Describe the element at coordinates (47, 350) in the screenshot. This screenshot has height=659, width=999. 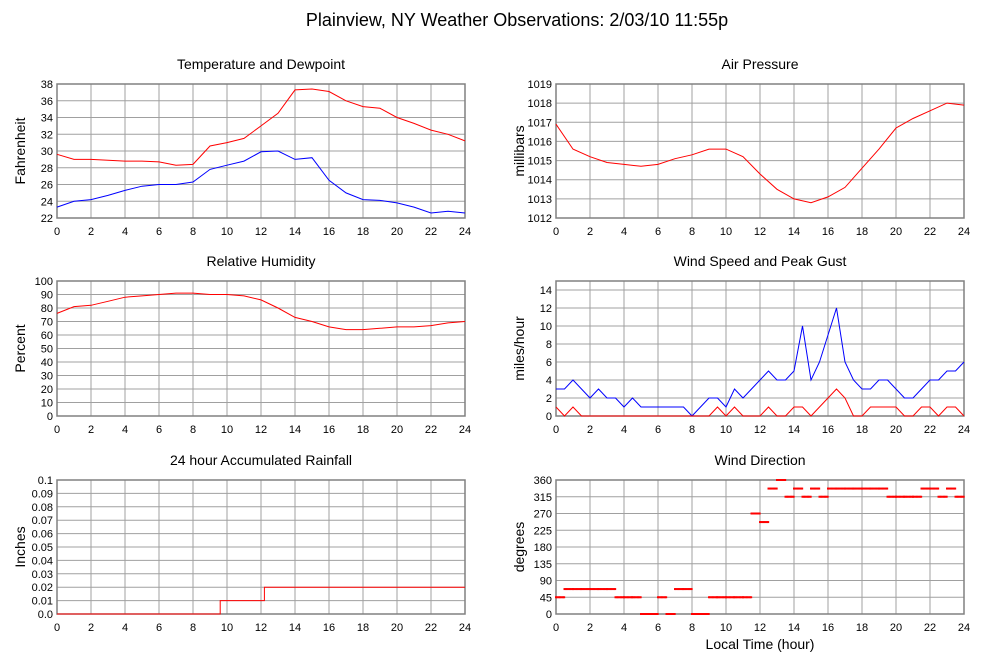
I see `y-tick-label: 50` at that location.